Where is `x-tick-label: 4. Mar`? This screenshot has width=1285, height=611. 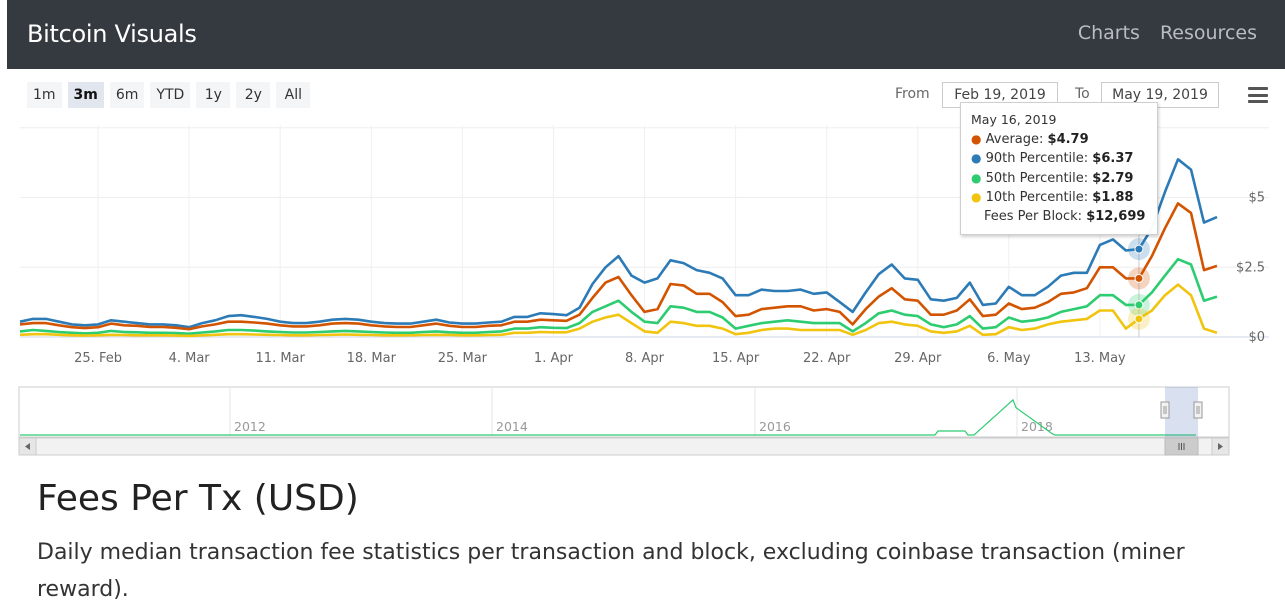
x-tick-label: 4. Mar is located at coordinates (190, 358).